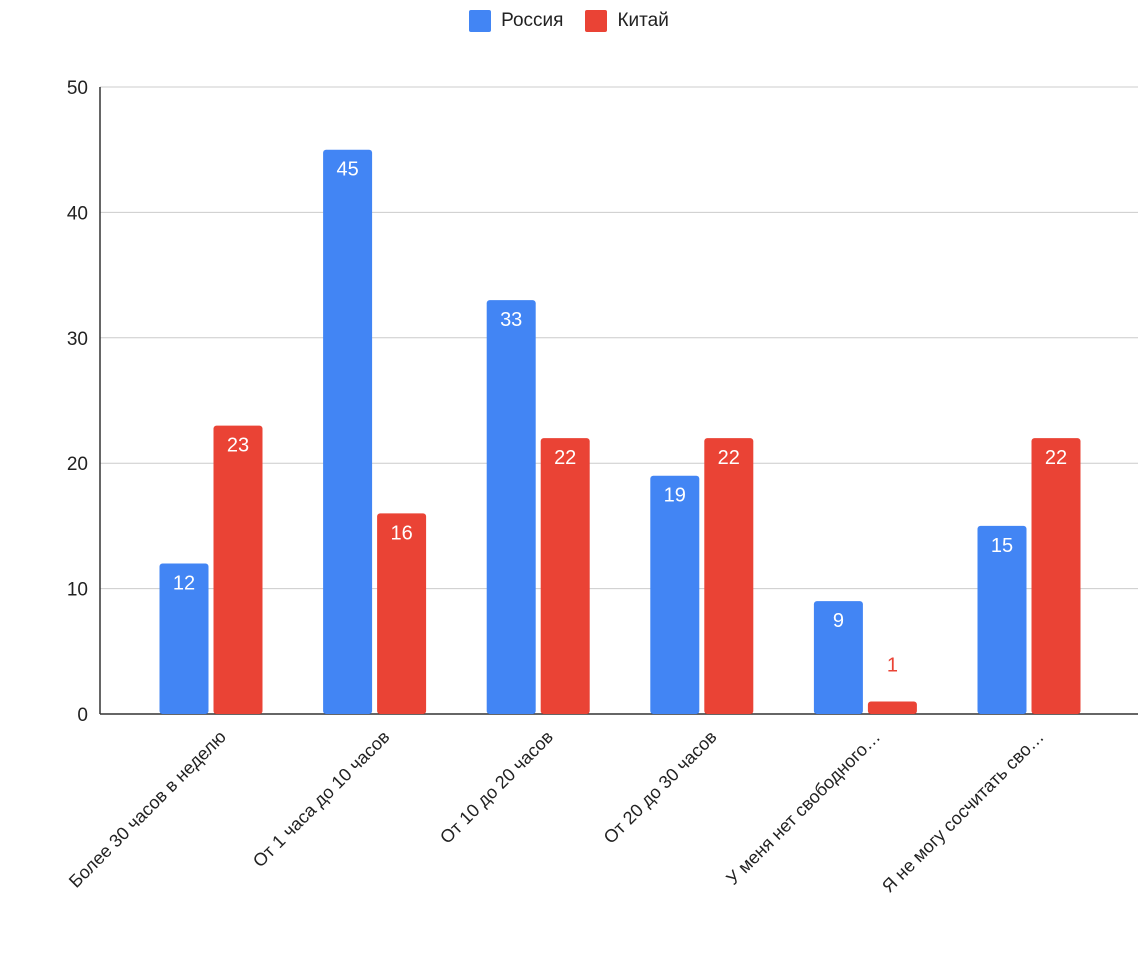  I want to click on chart-legend: Россия Китай, so click(569, 21).